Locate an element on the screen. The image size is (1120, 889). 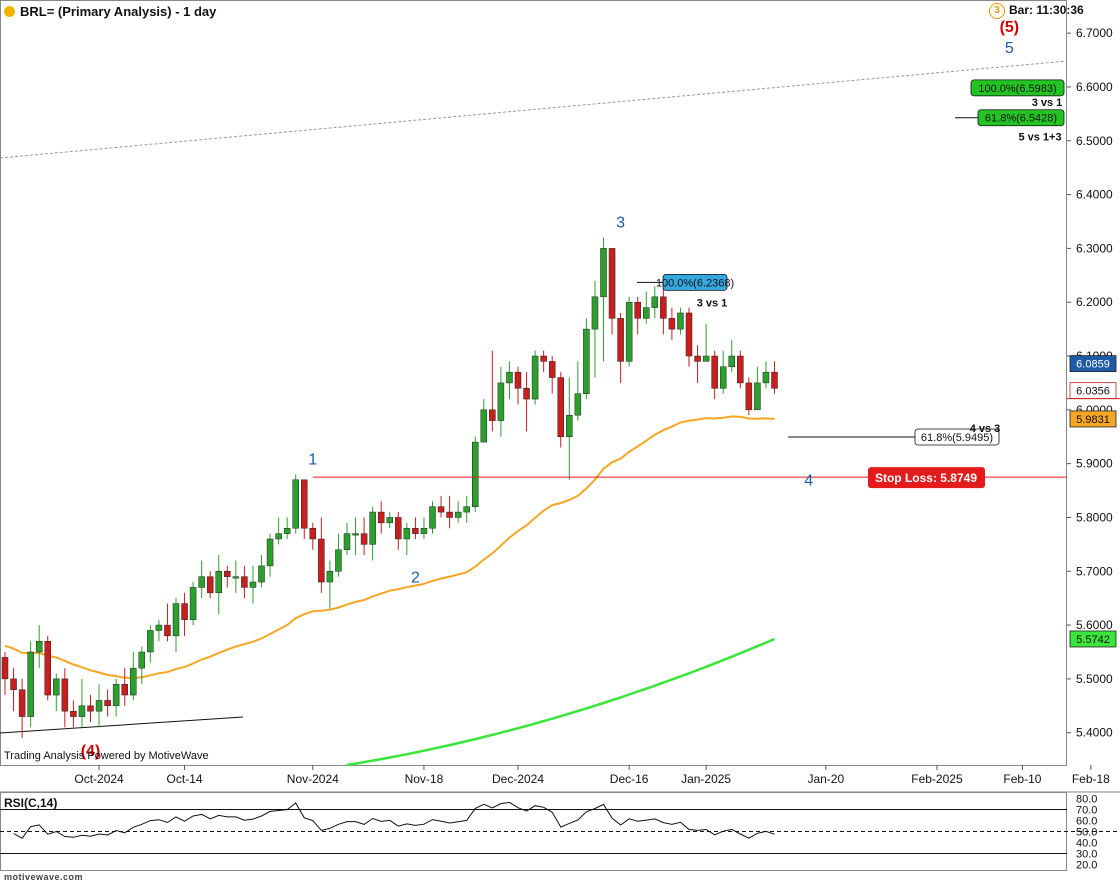
credit-text: Trading Analysis Powered by MotiveWave is located at coordinates (106, 756).